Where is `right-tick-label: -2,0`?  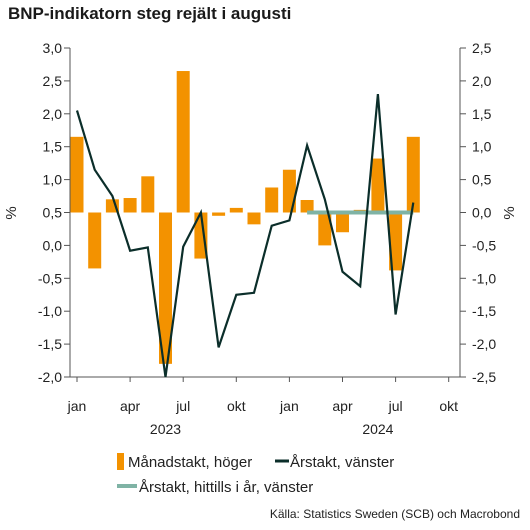 right-tick-label: -2,0 is located at coordinates (484, 344).